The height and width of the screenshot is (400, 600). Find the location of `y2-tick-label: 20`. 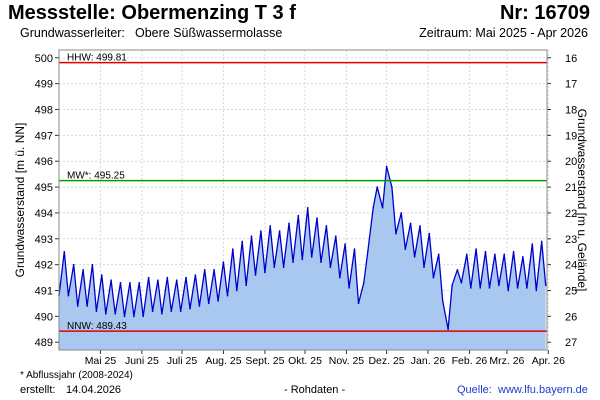

y2-tick-label: 20 is located at coordinates (571, 162).